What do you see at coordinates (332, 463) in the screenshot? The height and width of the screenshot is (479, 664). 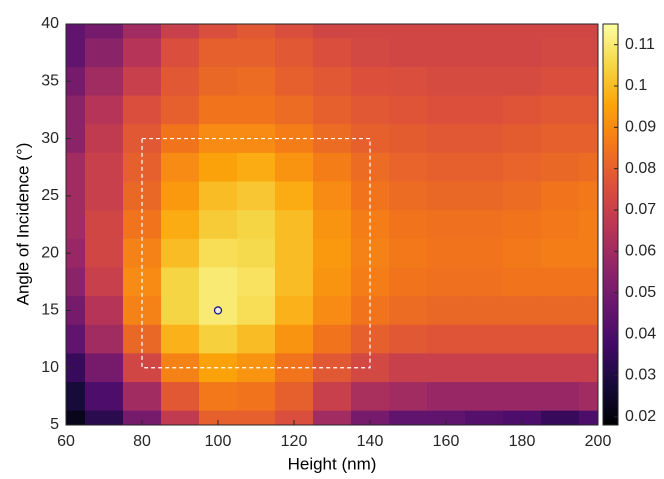 I see `x-axis-label: Height (nm)` at bounding box center [332, 463].